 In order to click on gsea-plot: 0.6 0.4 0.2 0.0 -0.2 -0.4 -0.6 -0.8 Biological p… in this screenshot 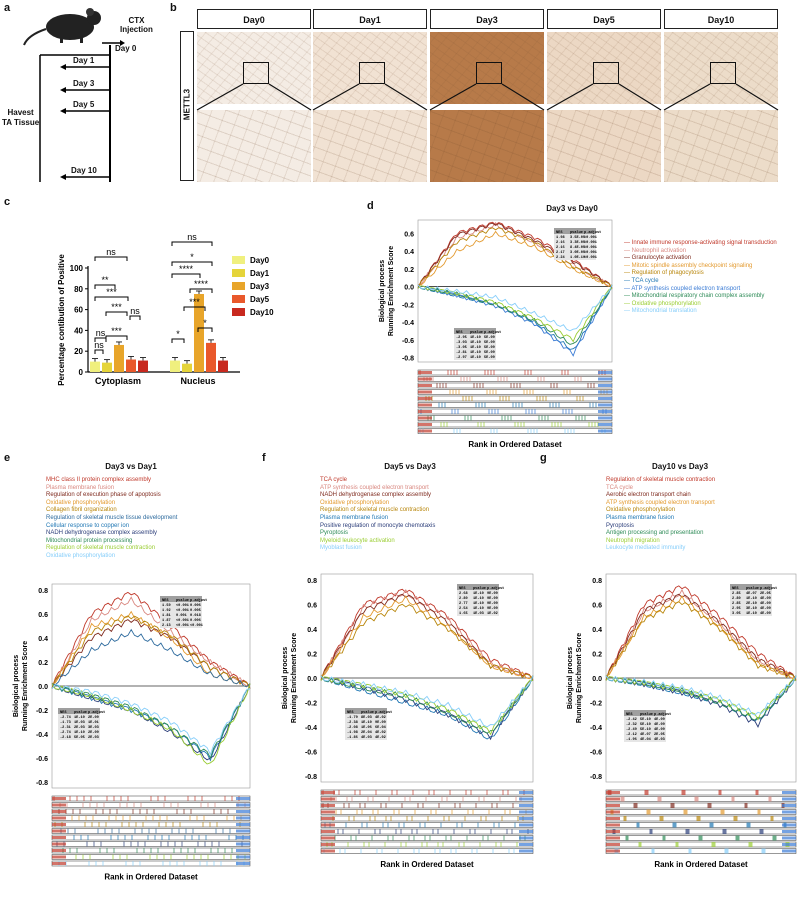, I will do `click(496, 334)`.